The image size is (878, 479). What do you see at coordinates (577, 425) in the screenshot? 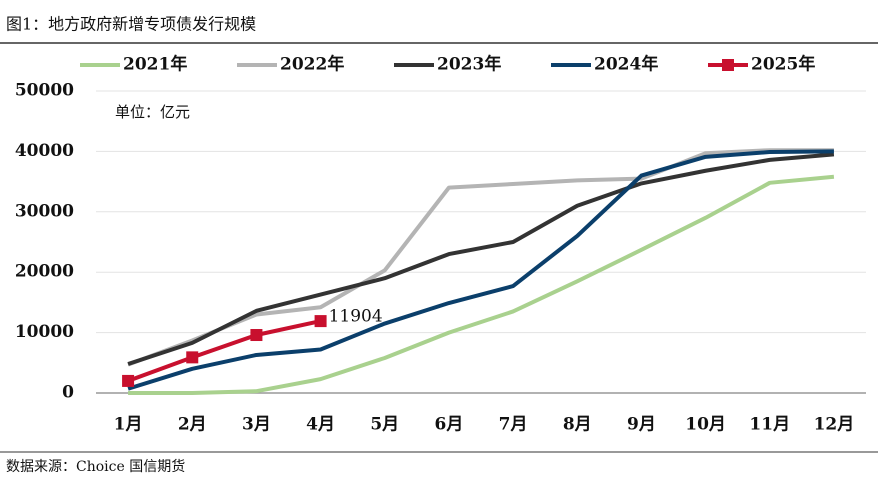
I see `x-tick-label: 8月` at bounding box center [577, 425].